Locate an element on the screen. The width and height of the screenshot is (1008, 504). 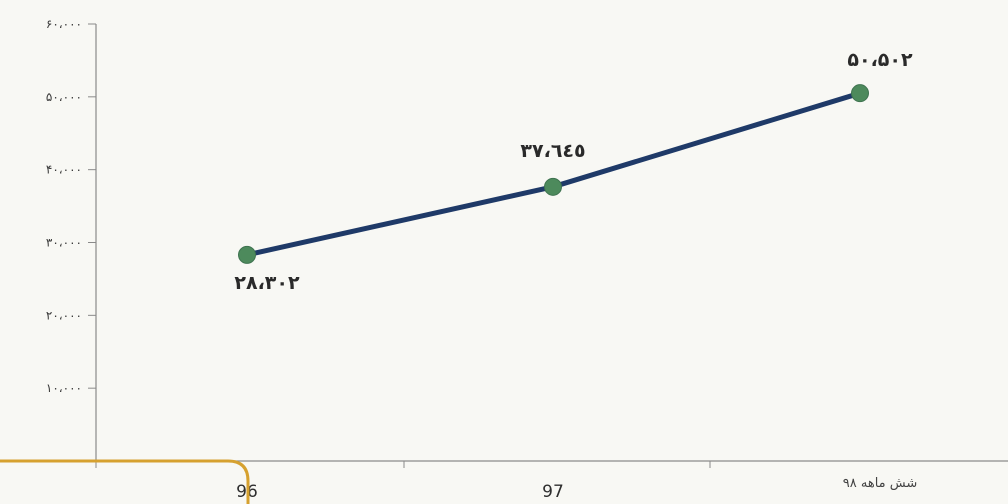
data-label: ۳۷،٦٤٥ is located at coordinates (552, 151).